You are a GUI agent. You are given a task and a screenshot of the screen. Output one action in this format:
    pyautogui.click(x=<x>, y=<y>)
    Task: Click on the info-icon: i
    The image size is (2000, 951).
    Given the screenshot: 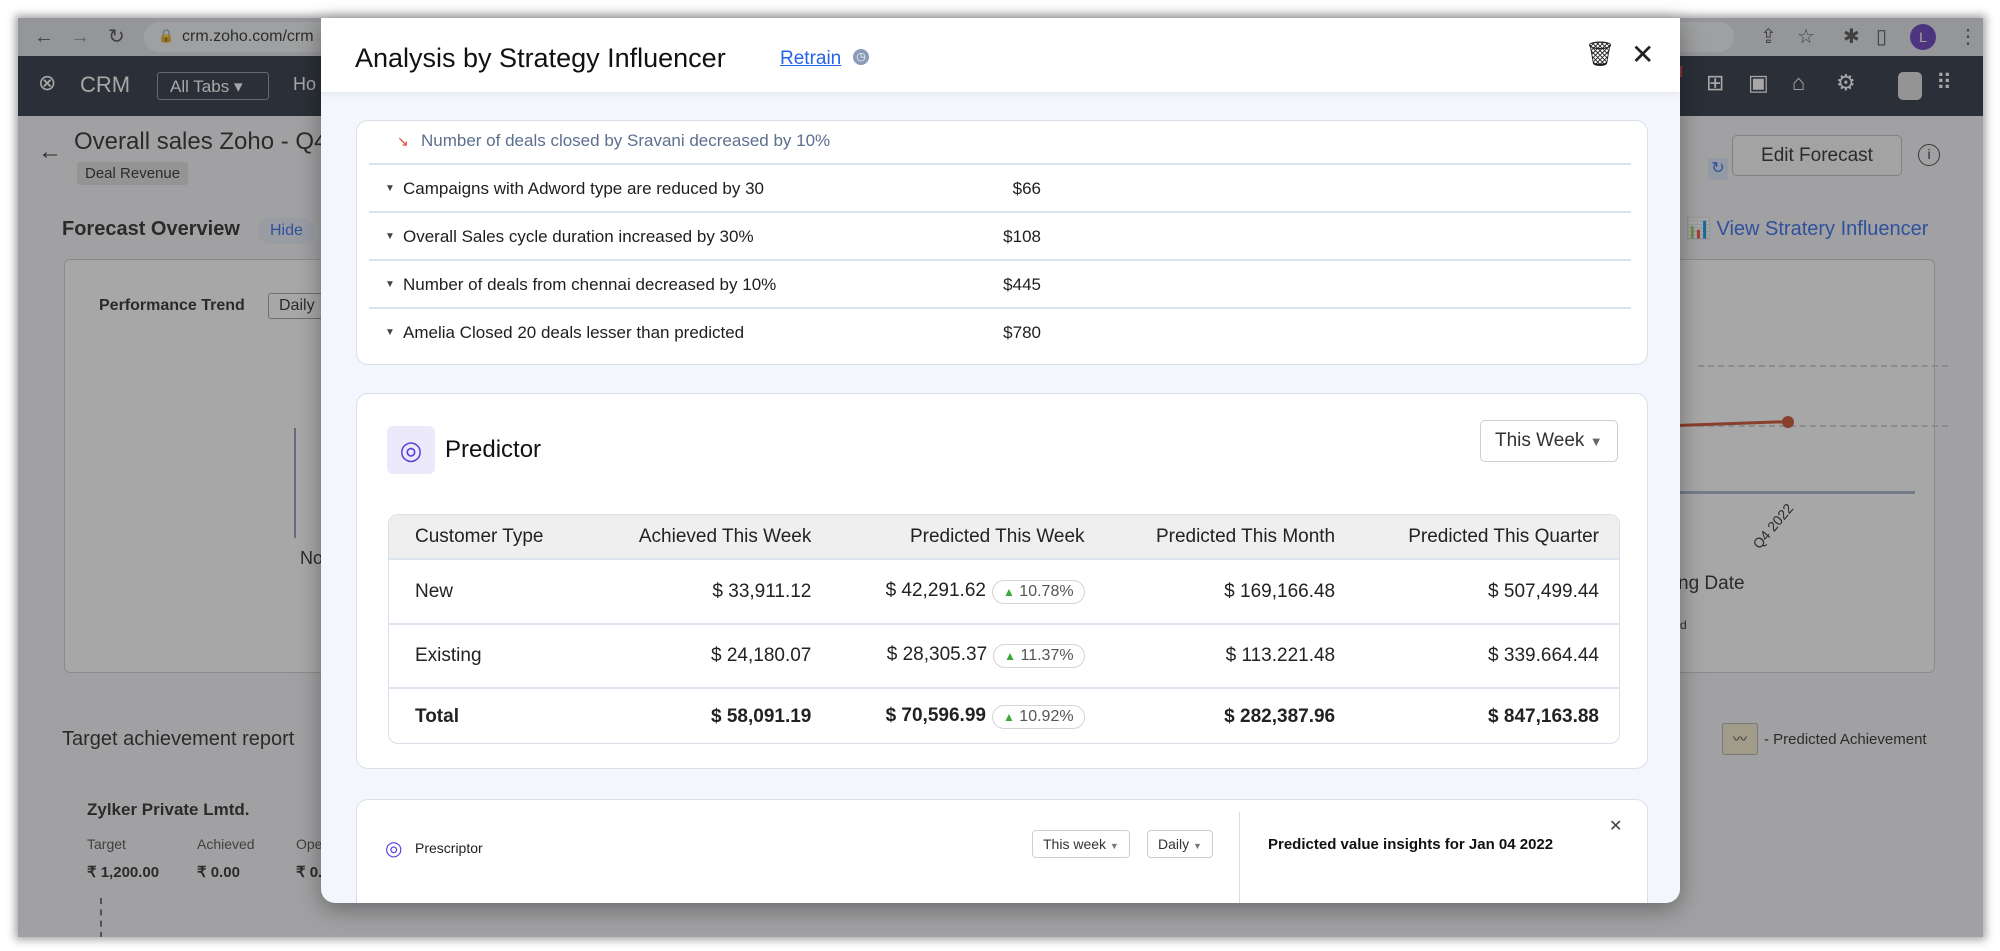 What is the action you would take?
    pyautogui.click(x=1929, y=155)
    